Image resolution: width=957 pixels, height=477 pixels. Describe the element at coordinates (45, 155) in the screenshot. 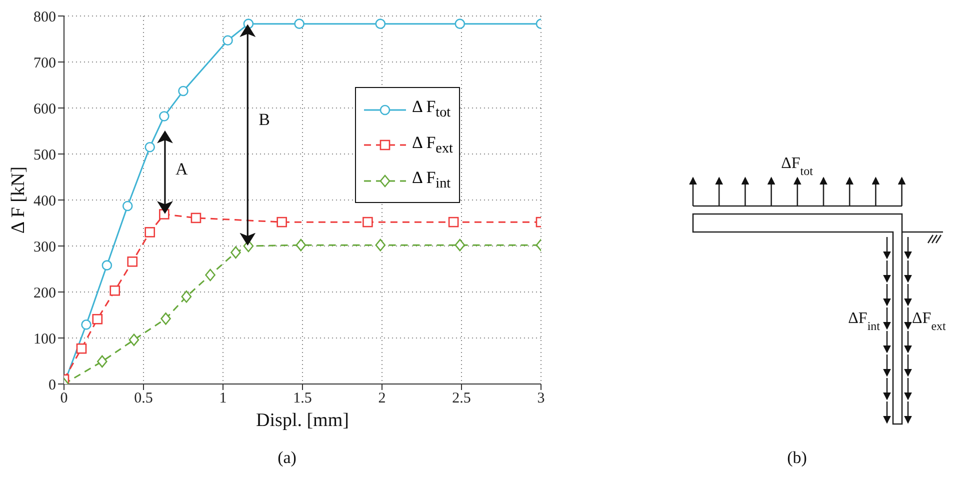

I see `y-tick-label: 500` at that location.